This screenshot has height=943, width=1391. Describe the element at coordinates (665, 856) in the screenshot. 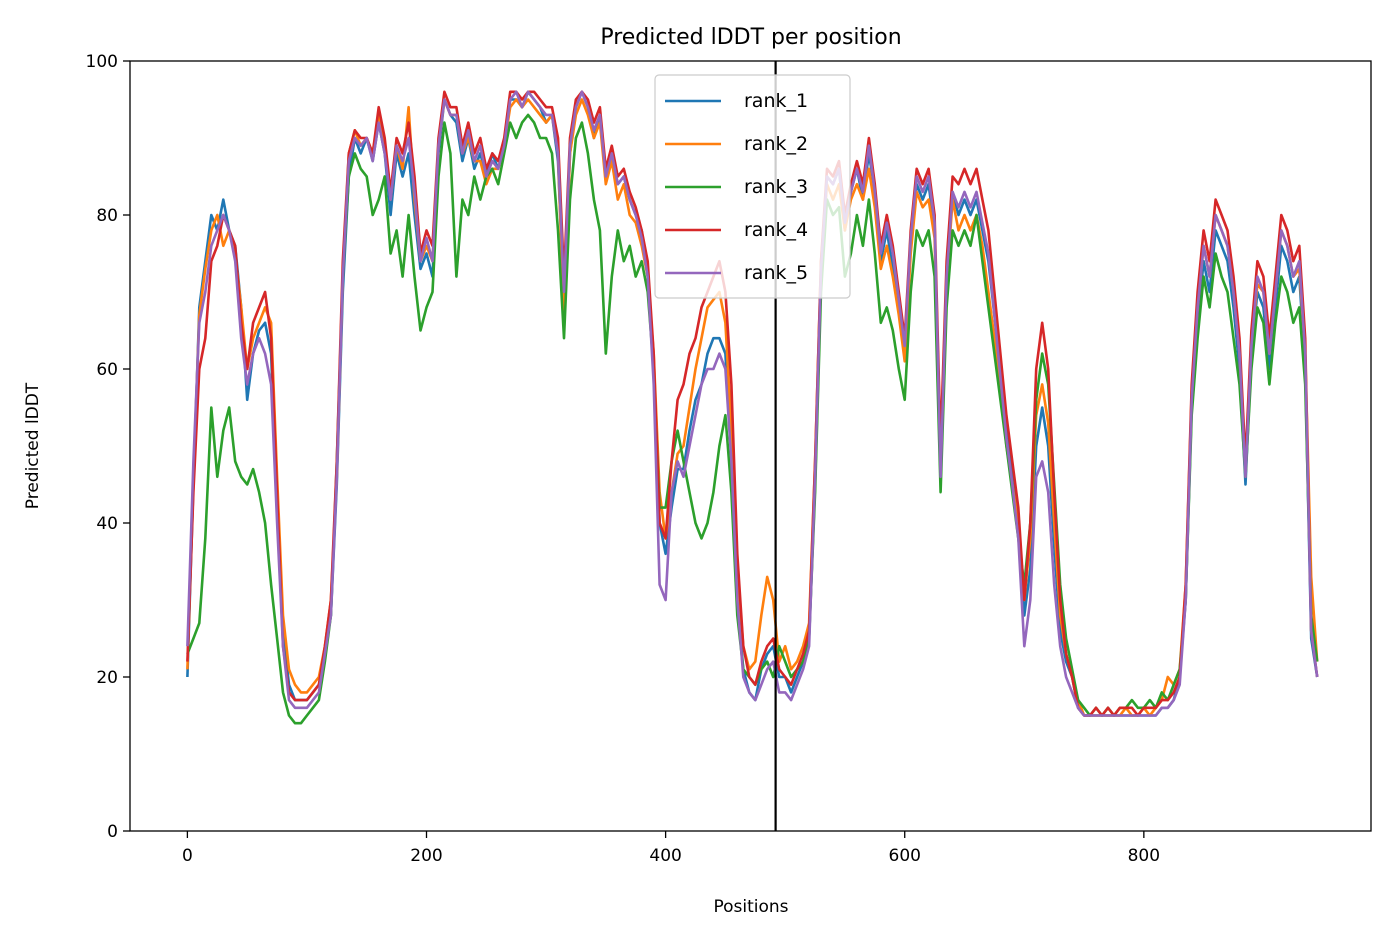

I see `x-tick-label: 400` at that location.